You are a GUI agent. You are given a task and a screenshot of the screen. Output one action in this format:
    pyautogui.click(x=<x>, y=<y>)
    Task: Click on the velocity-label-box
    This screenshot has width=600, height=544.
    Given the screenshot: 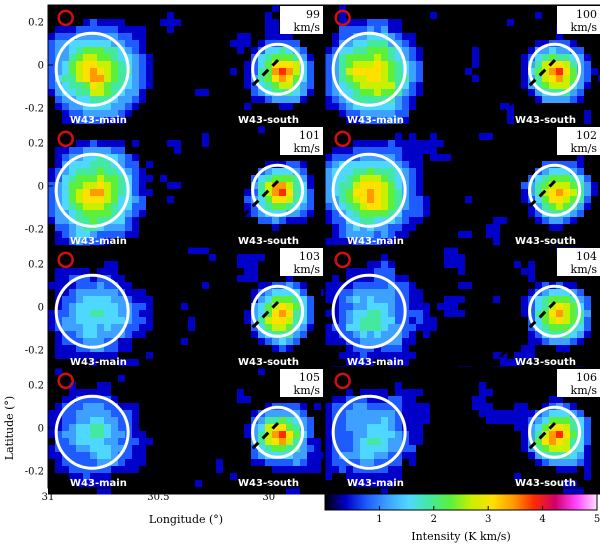 What is the action you would take?
    pyautogui.click(x=301, y=262)
    